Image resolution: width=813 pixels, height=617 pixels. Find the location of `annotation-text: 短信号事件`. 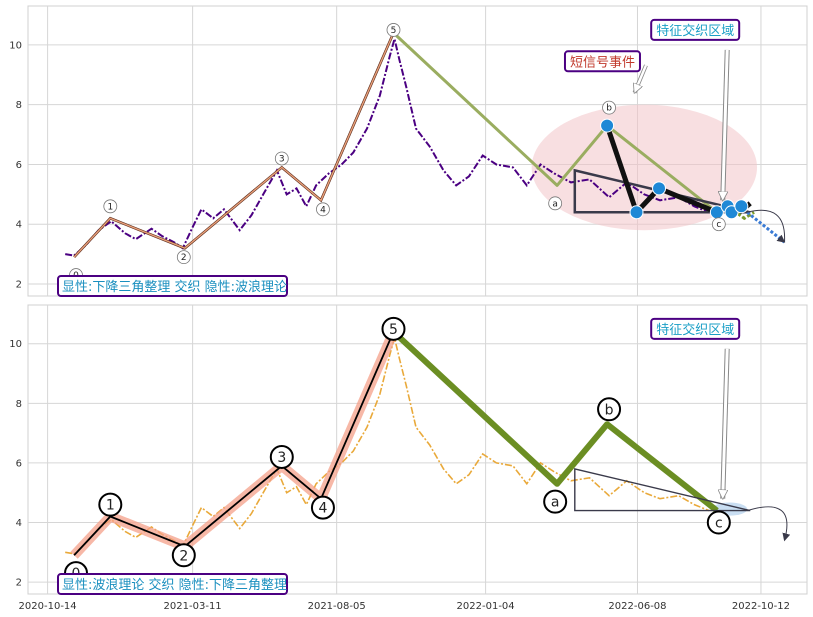

annotation-text: 短信号事件 is located at coordinates (602, 62).